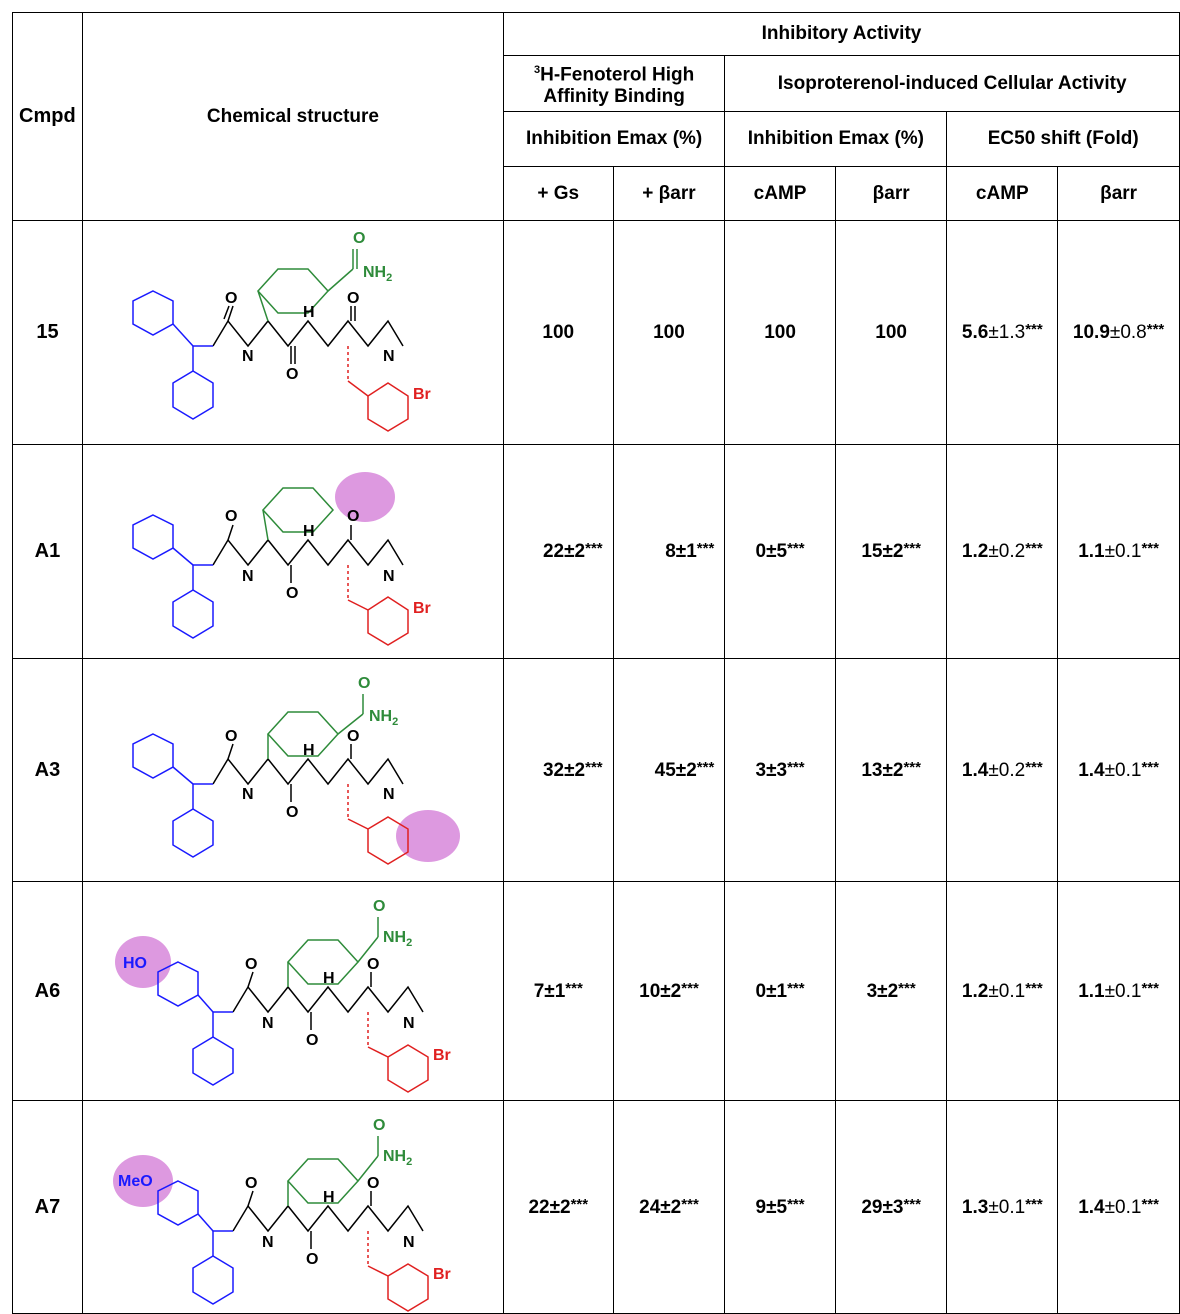  I want to click on gs-value: 32±2, so click(564, 770).